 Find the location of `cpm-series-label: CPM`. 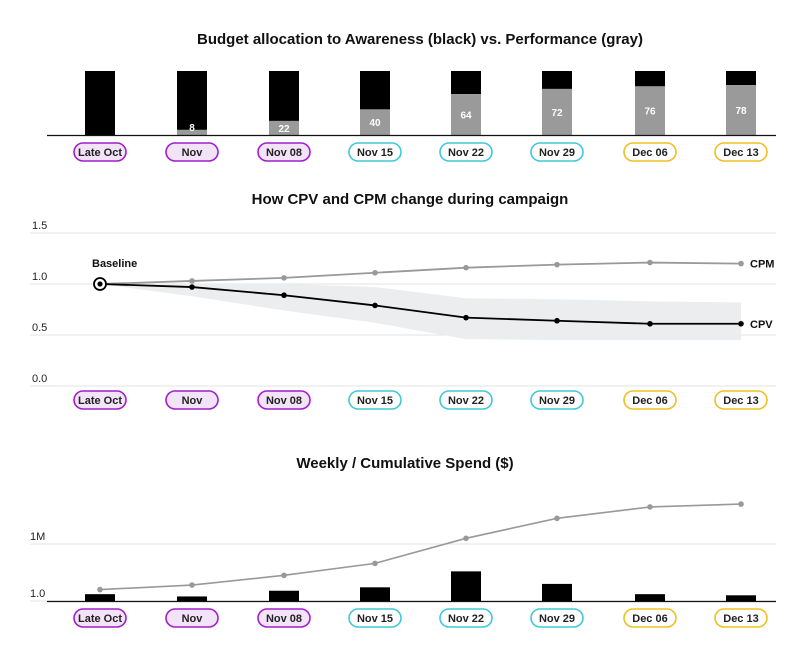

cpm-series-label: CPM is located at coordinates (762, 265).